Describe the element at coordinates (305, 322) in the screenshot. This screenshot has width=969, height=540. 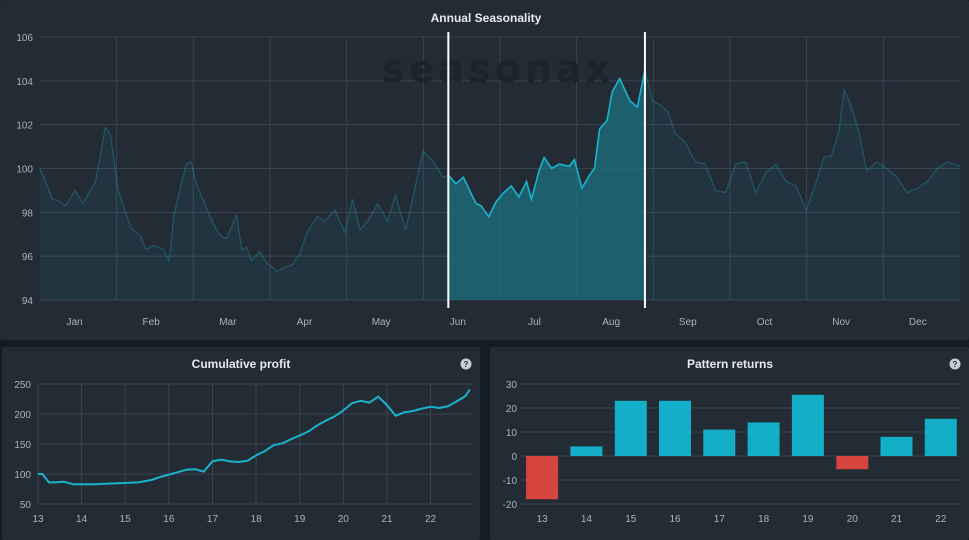
I see `x-tick-label: Apr` at that location.